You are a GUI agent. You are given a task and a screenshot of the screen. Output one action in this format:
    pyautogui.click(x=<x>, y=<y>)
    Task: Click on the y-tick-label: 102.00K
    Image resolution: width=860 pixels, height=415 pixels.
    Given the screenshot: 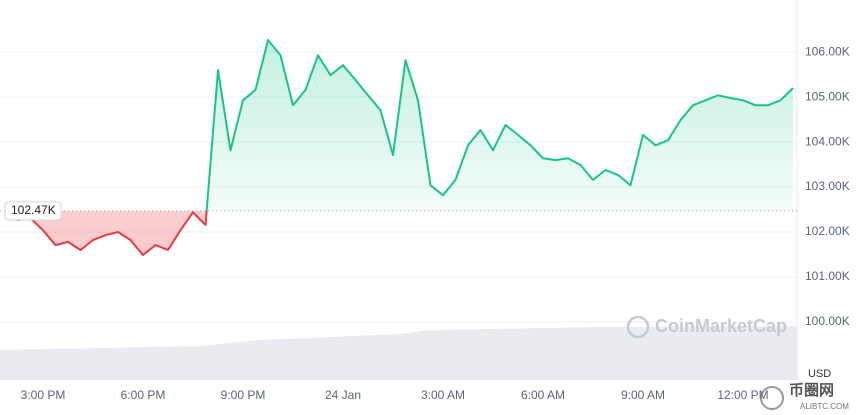 What is the action you would take?
    pyautogui.click(x=827, y=231)
    